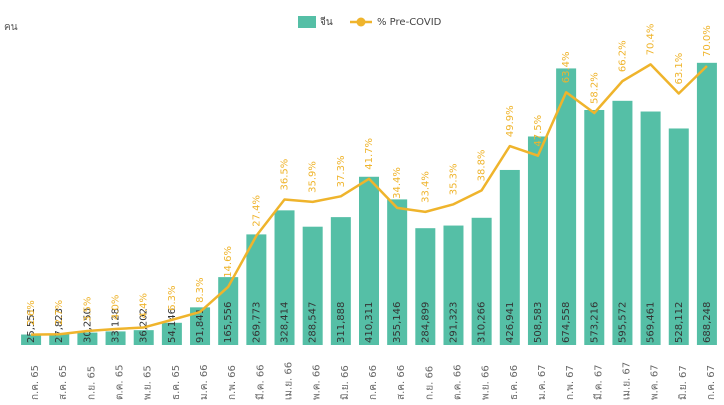 Image resolution: width=724 pixels, height=405 pixels. Describe the element at coordinates (510, 322) in the screenshot. I see `bar-value-label: 426,941` at that location.